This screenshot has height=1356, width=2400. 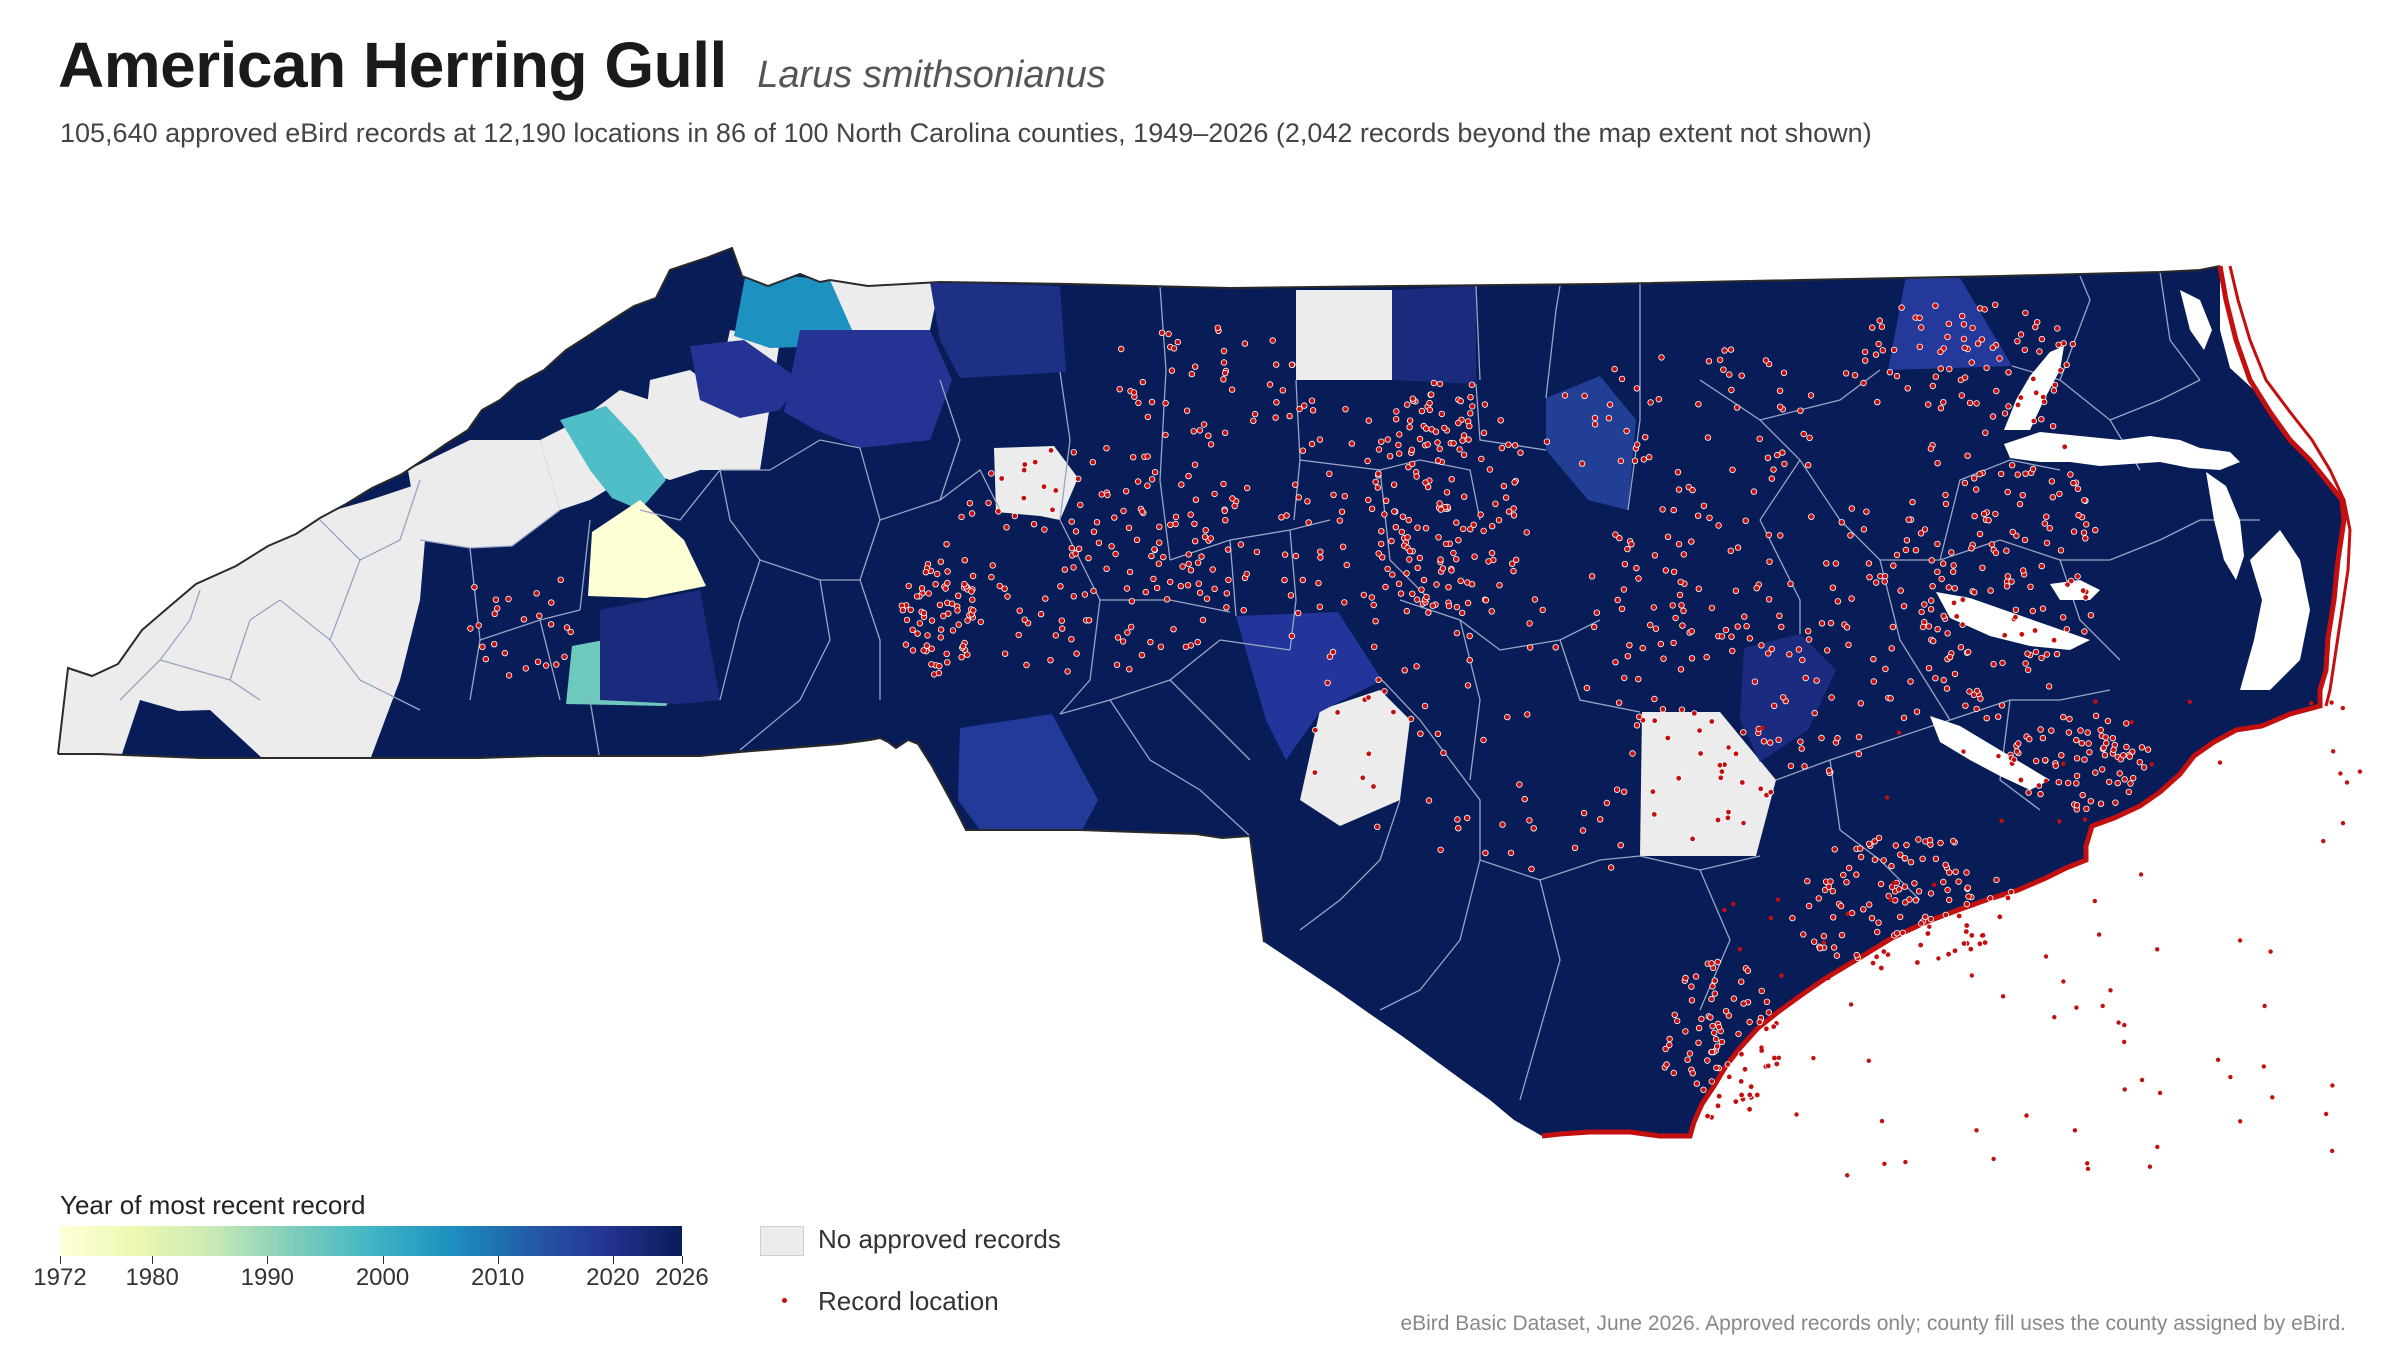 I want to click on year-colorbar, so click(x=371, y=1241).